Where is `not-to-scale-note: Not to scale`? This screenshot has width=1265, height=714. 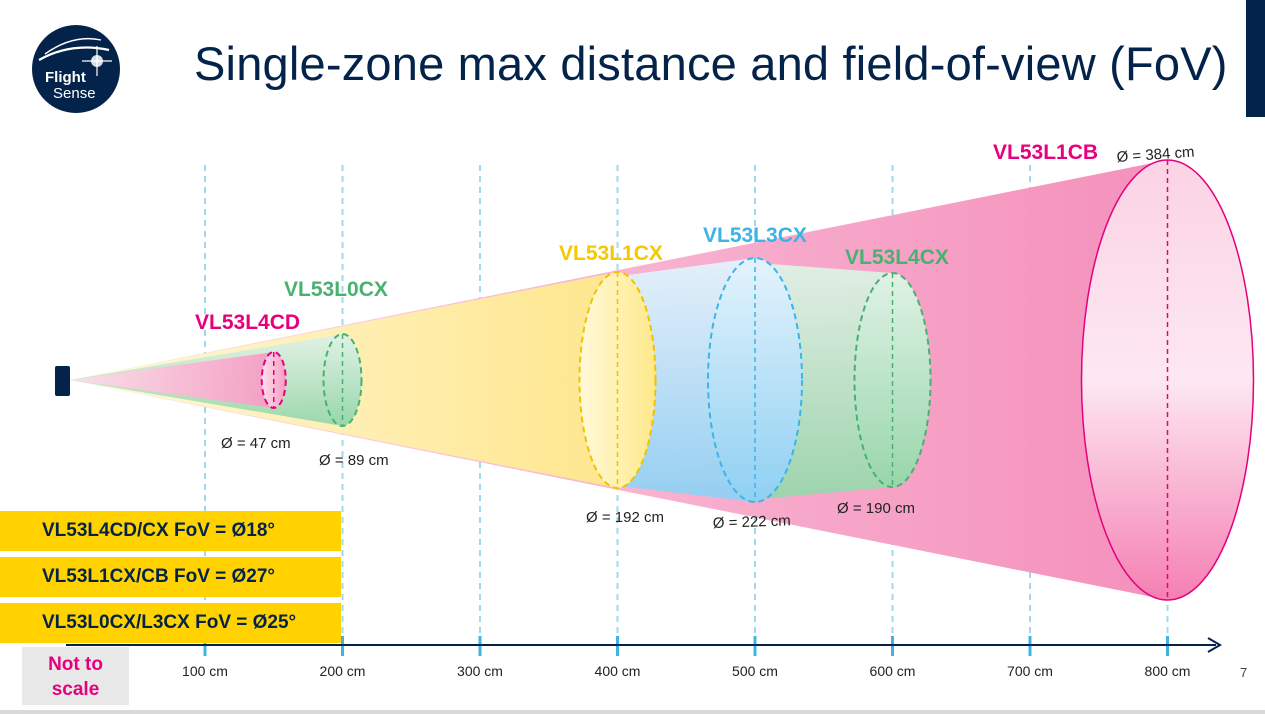
not-to-scale-note: Not to scale is located at coordinates (75, 676).